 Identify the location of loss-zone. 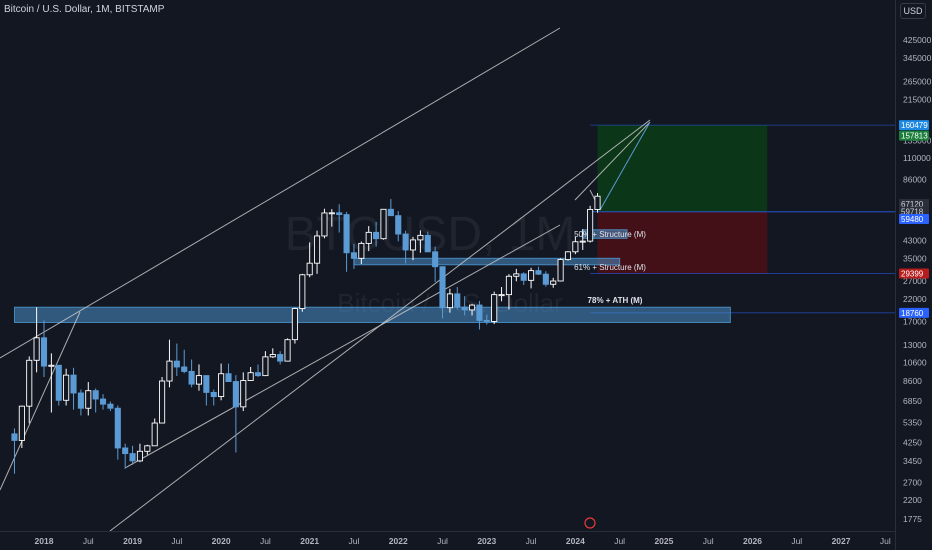
(682, 242).